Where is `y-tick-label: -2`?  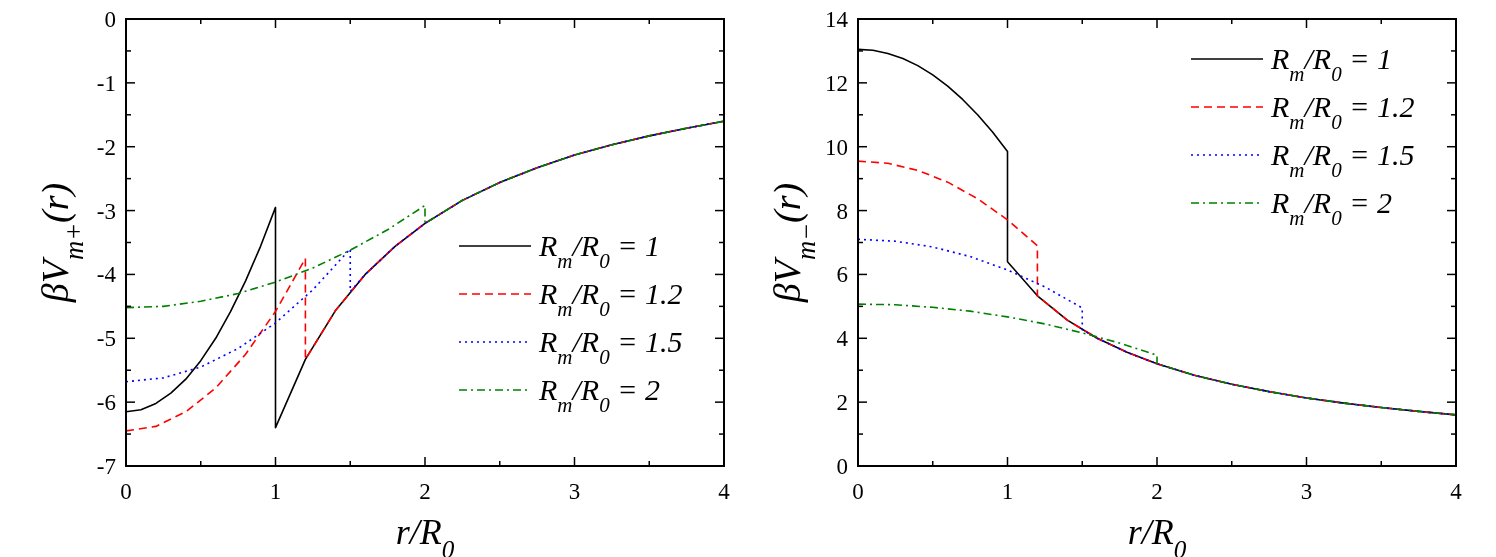
y-tick-label: -2 is located at coordinates (106, 147).